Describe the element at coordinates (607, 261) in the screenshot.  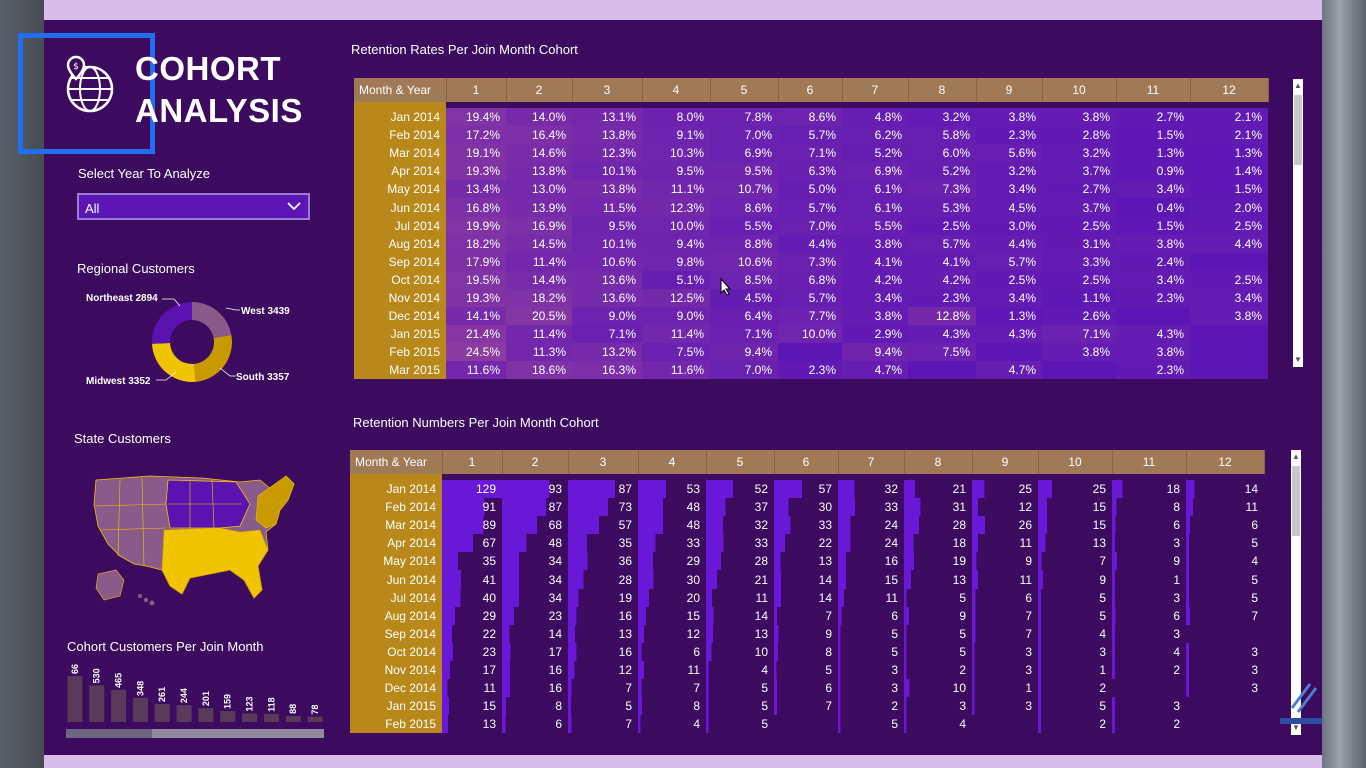
I see `matrix-cell: 10.6%` at that location.